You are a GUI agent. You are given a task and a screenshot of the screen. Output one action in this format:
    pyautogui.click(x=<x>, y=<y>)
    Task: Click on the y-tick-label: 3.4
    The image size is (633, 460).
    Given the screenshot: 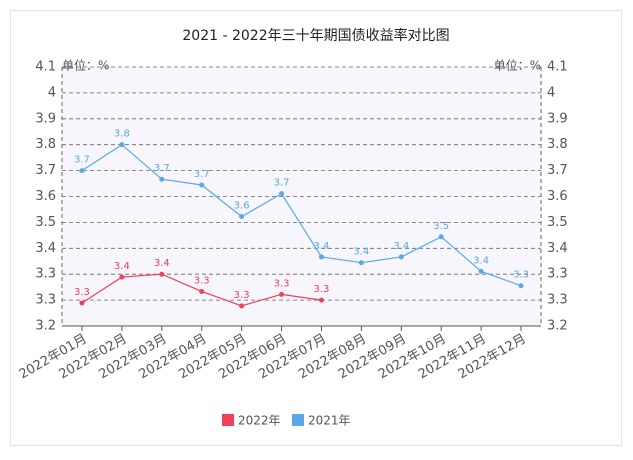 What is the action you would take?
    pyautogui.click(x=45, y=248)
    